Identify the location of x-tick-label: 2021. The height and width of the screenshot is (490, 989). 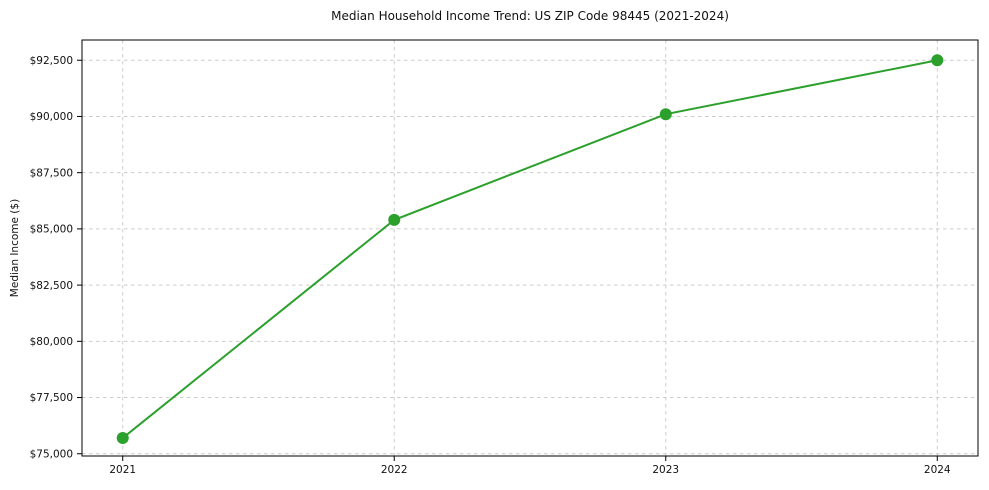
(122, 470).